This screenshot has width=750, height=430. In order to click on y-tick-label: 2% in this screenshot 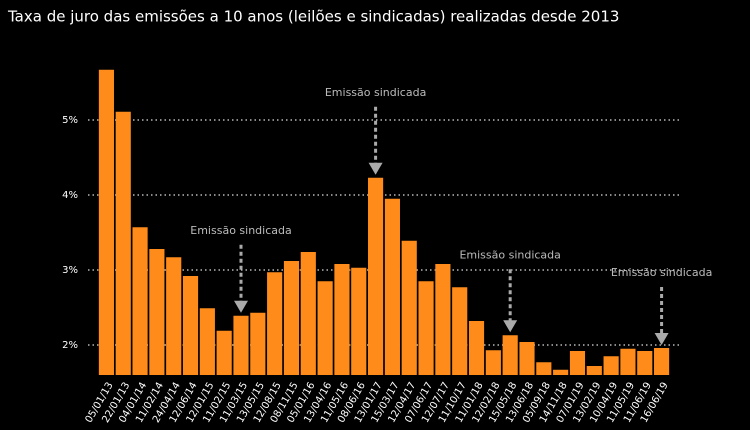, I will do `click(70, 345)`.